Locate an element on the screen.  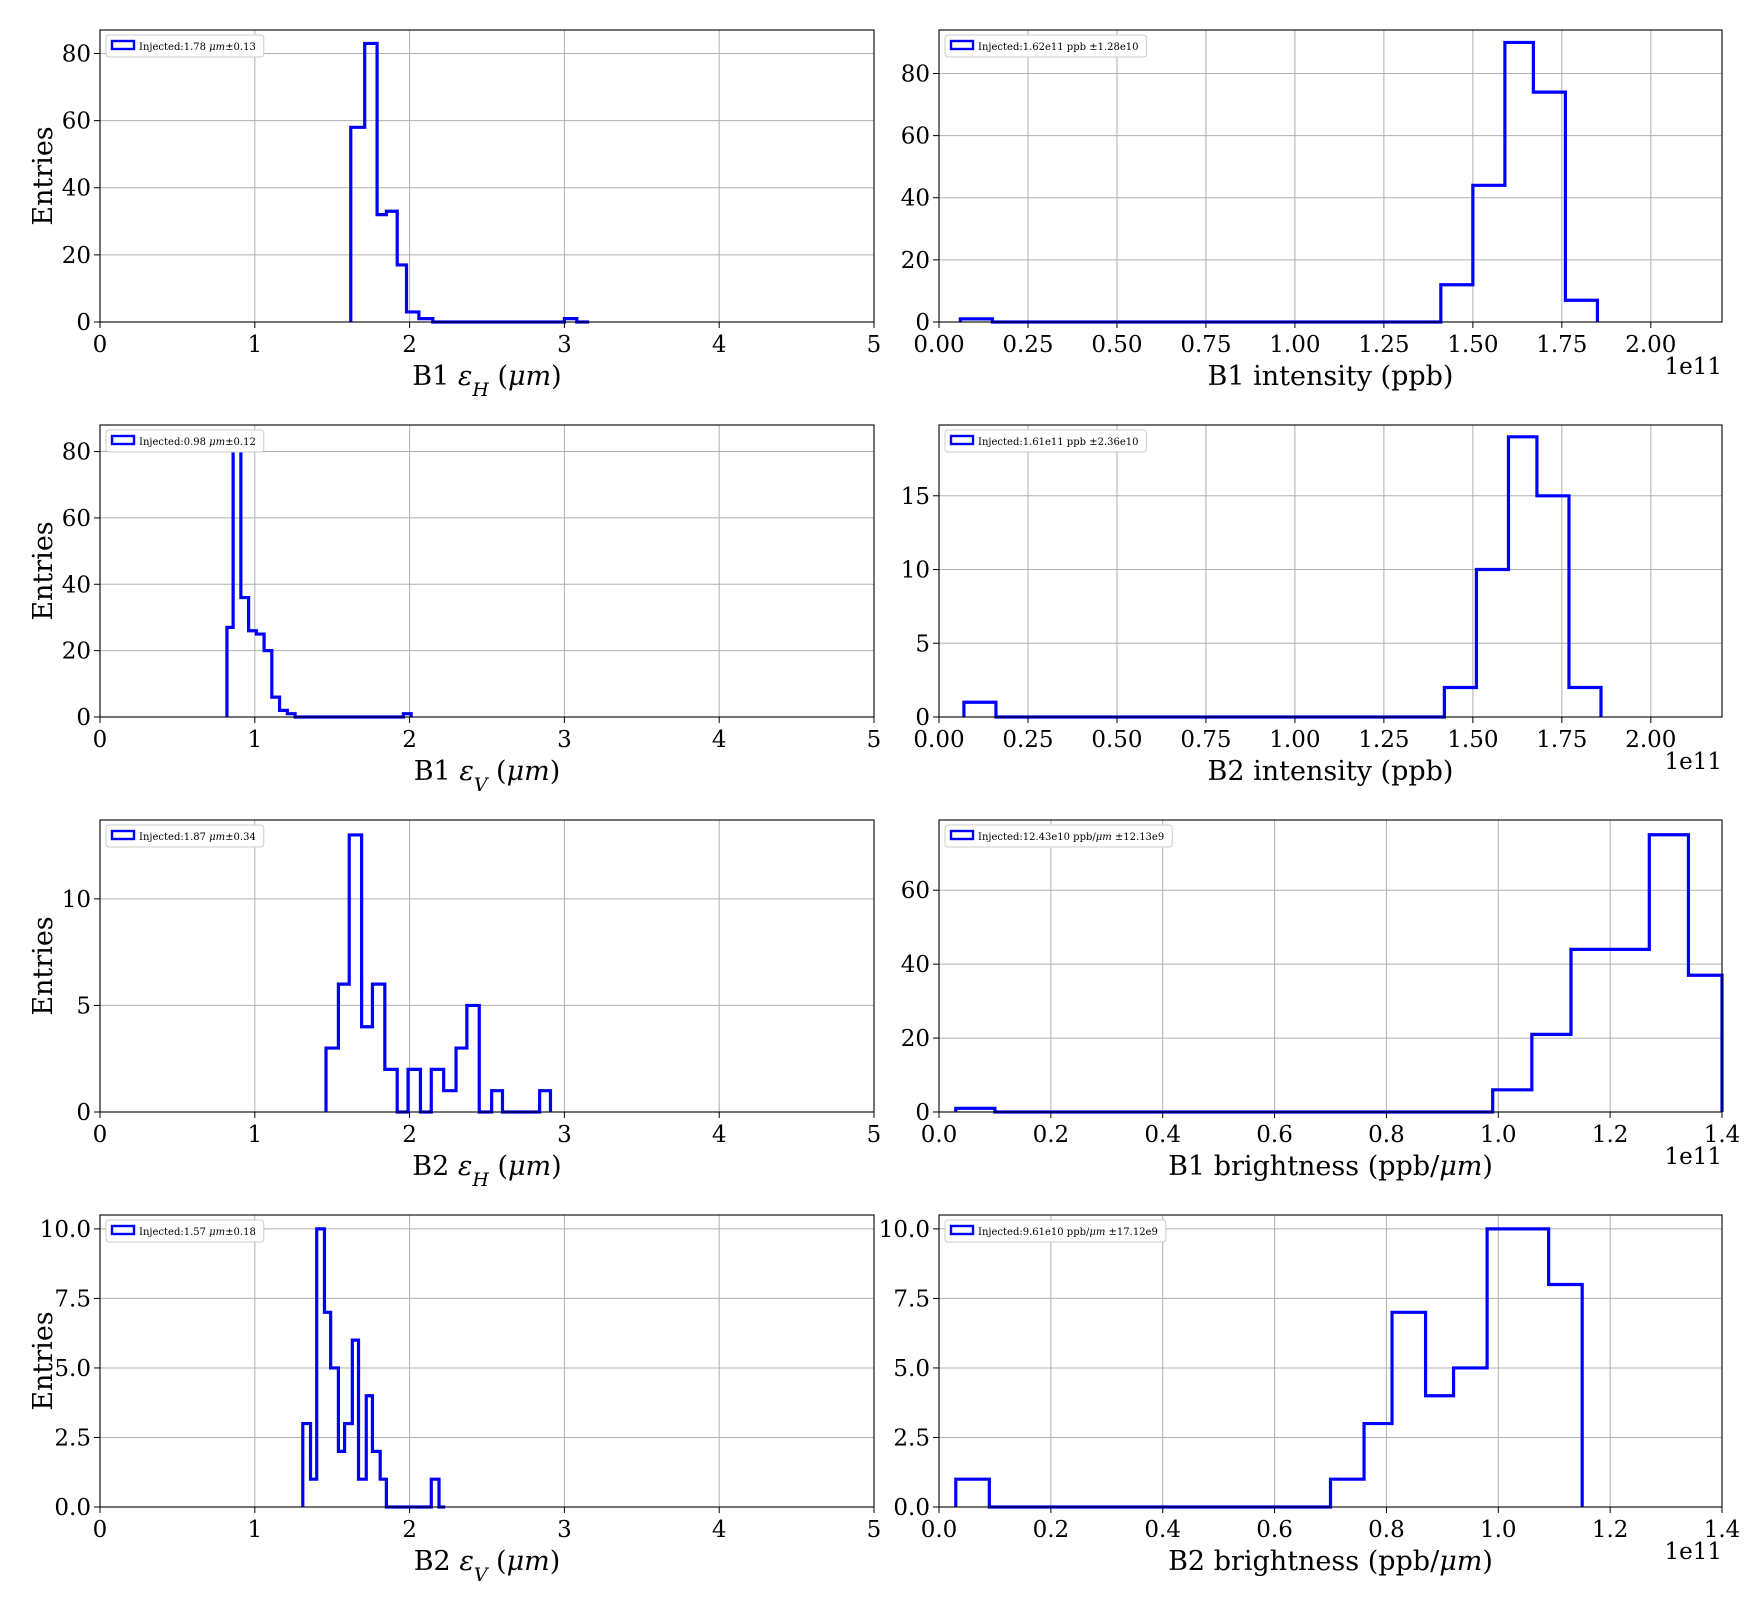
y-tick-label: 10 is located at coordinates (76, 900).